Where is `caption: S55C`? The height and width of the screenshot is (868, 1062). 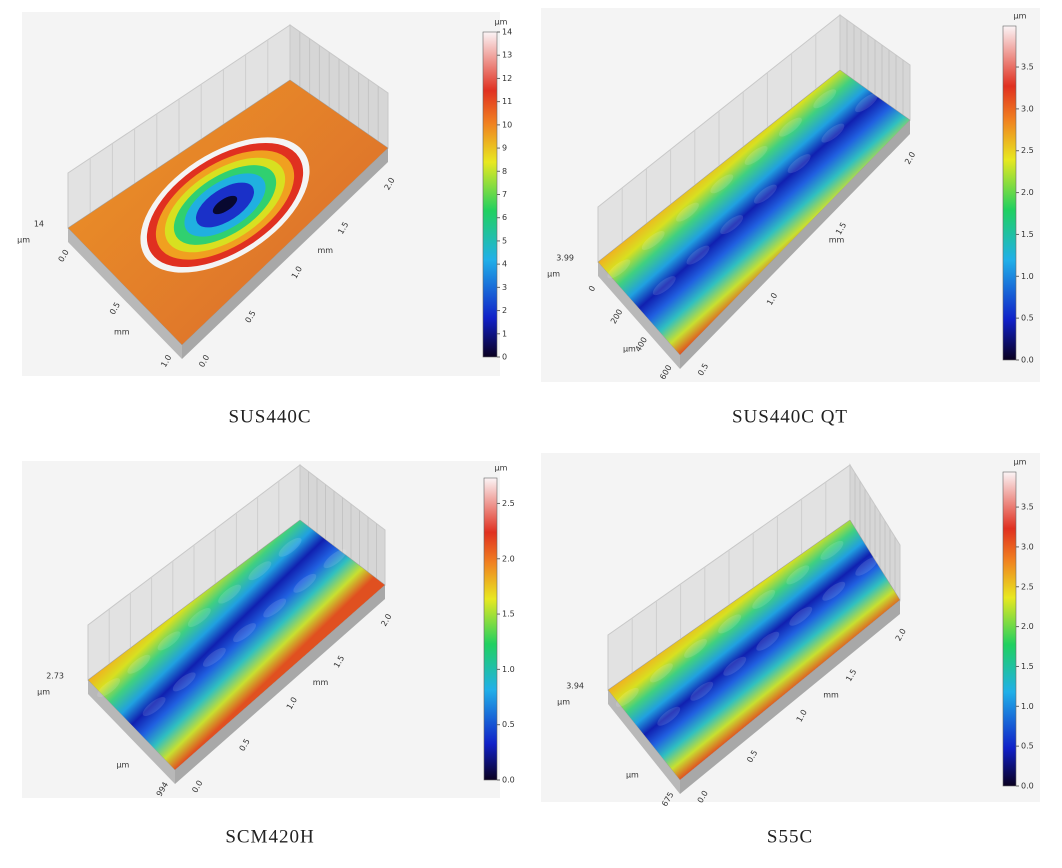
caption: S55C is located at coordinates (790, 836).